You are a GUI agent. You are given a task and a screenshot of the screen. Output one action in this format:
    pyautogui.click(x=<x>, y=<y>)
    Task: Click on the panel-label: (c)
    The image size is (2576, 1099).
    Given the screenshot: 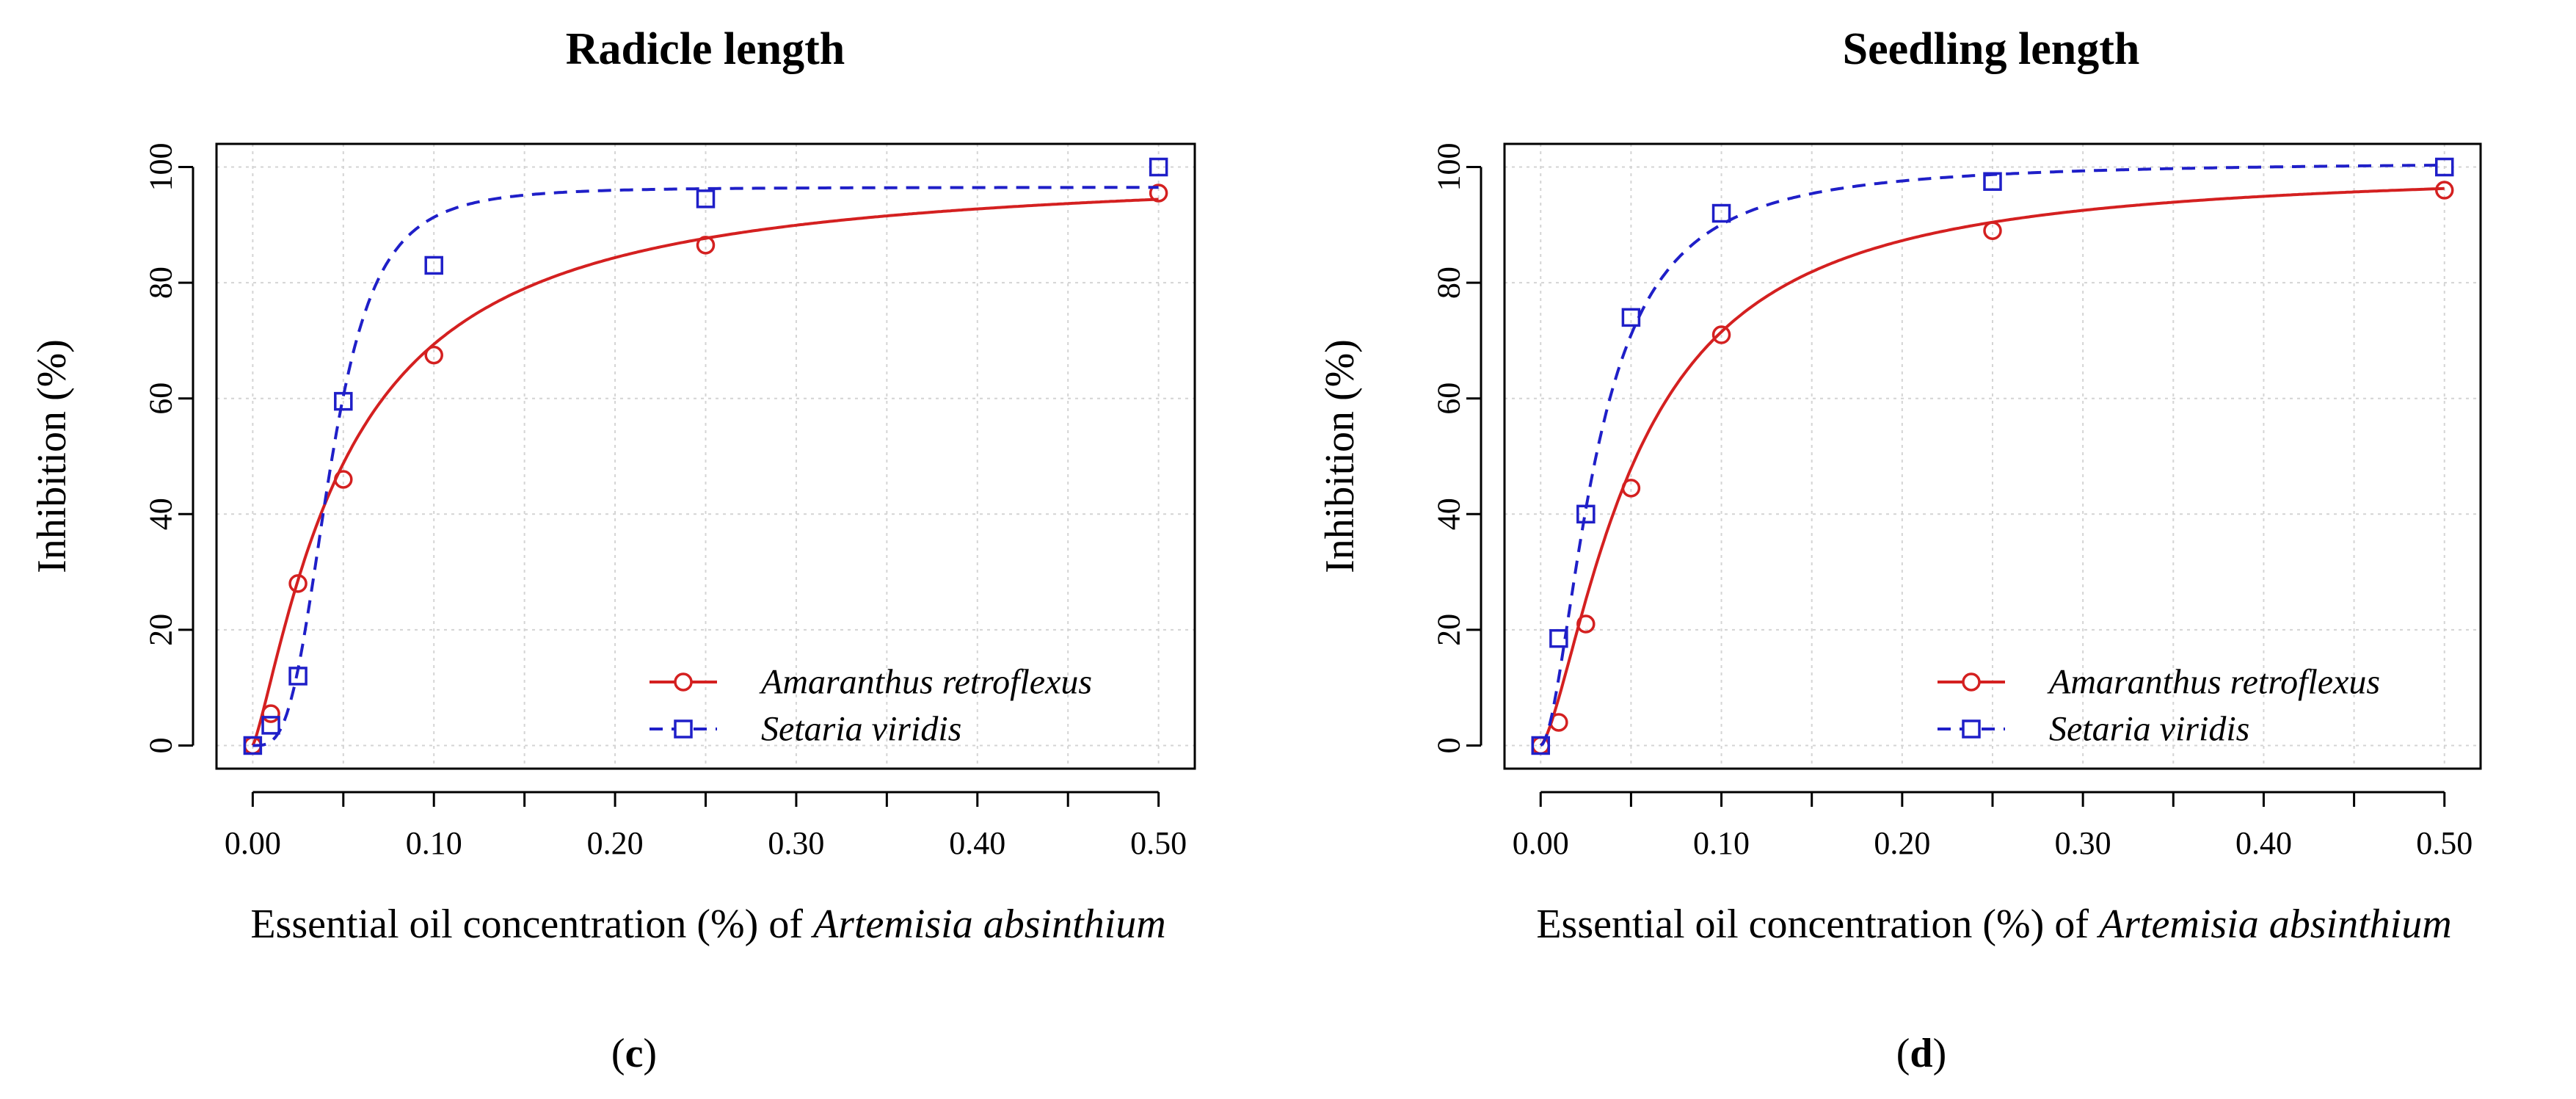 What is the action you would take?
    pyautogui.click(x=634, y=1053)
    